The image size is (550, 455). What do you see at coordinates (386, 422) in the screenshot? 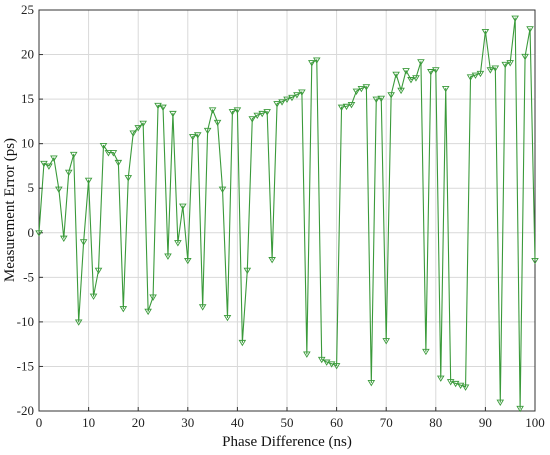
I see `x-tick-label: 70` at bounding box center [386, 422].